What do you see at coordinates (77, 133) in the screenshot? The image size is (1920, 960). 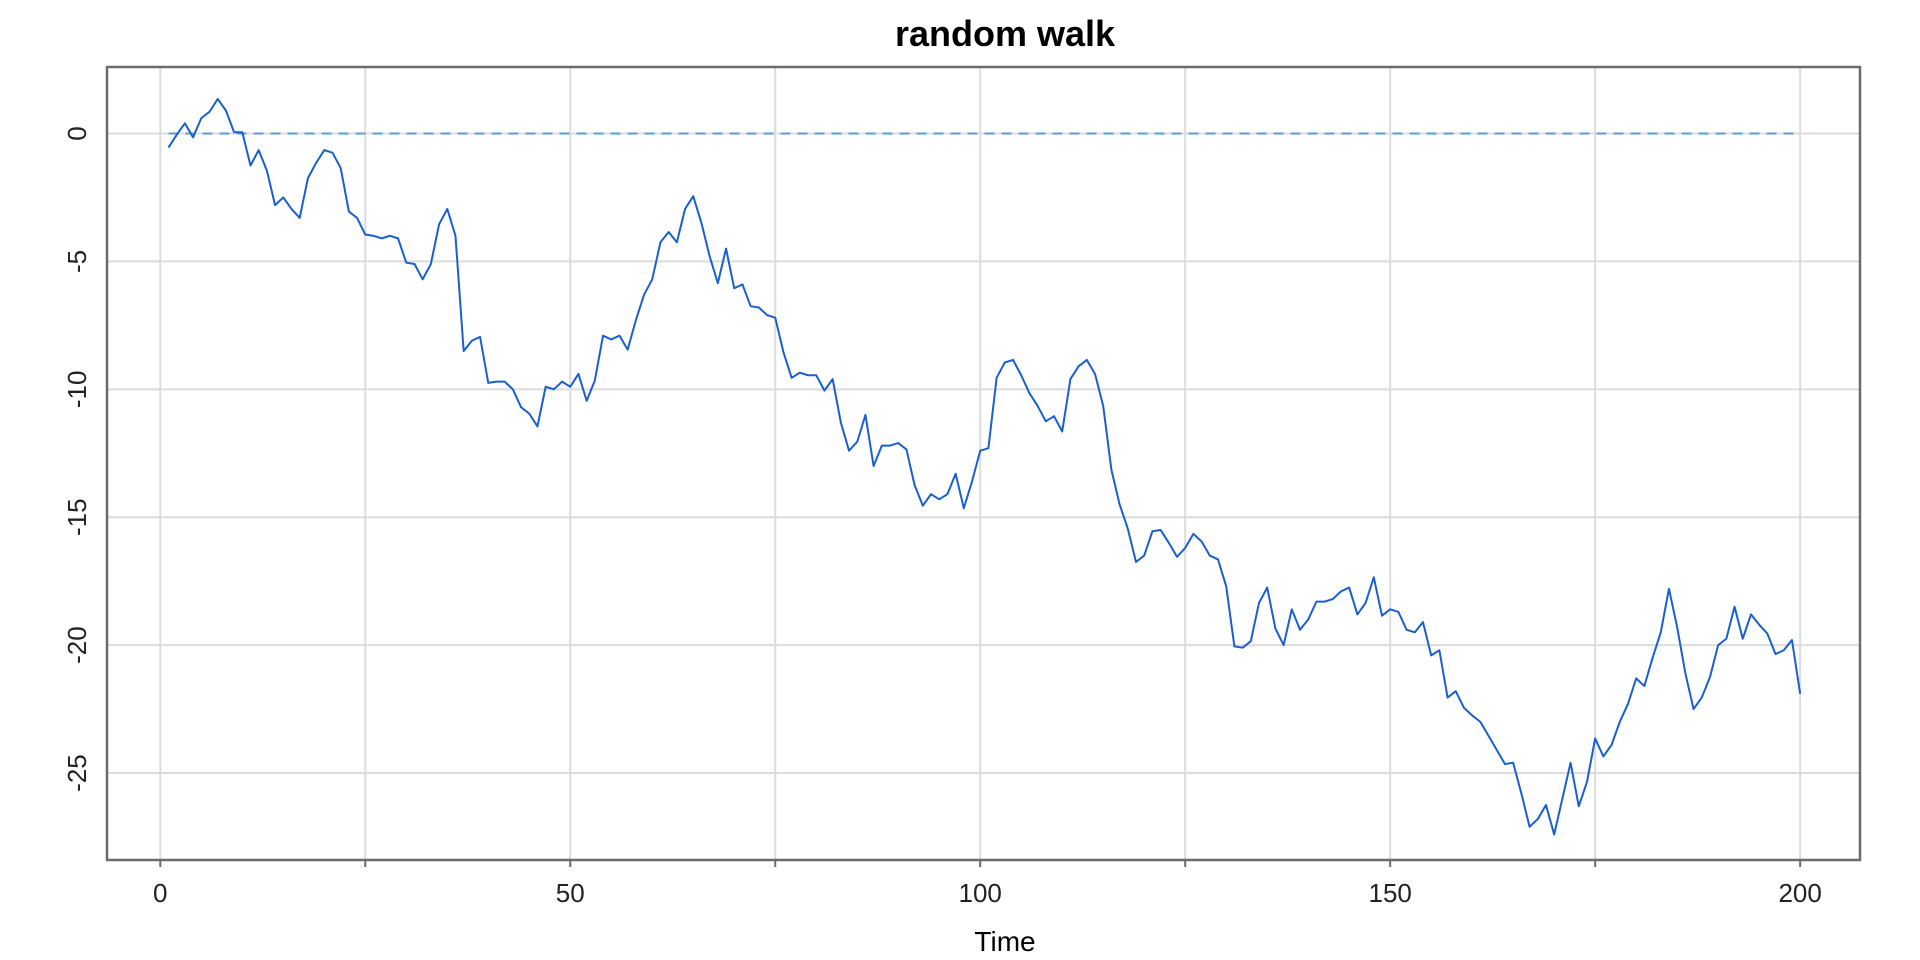 I see `y-tick-label: 0` at bounding box center [77, 133].